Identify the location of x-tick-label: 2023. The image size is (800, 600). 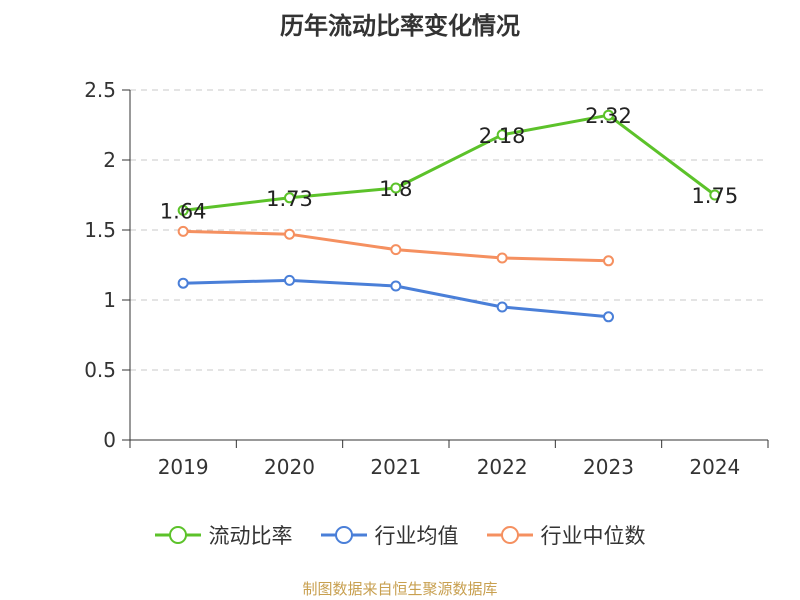
(608, 467).